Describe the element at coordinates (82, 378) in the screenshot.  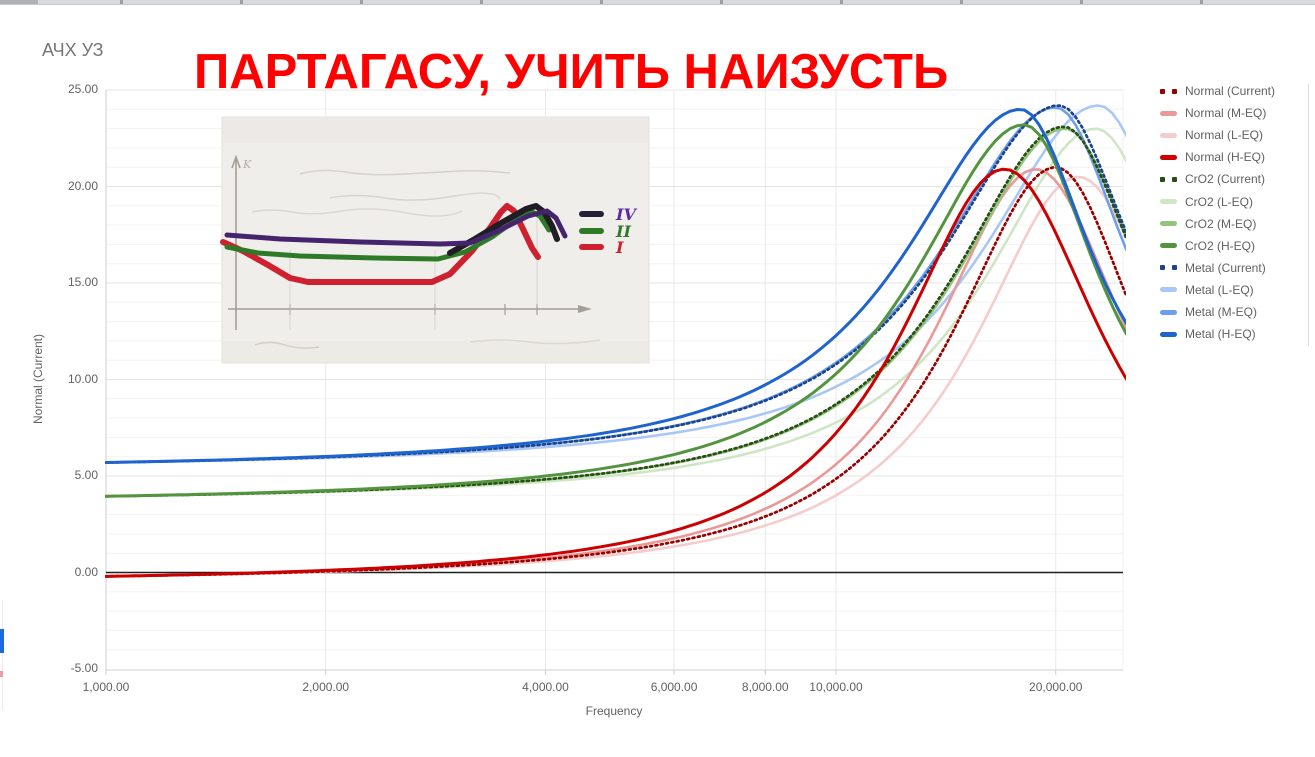
I see `y-tick-label: 10.00` at that location.